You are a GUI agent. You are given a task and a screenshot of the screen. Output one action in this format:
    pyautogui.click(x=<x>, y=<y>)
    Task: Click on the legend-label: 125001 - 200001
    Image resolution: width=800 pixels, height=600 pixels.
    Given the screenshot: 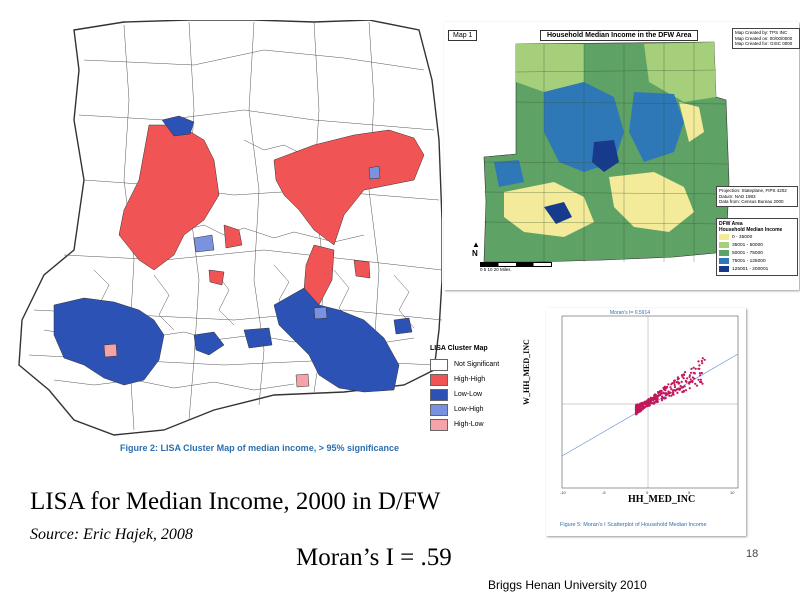 What is the action you would take?
    pyautogui.click(x=750, y=269)
    